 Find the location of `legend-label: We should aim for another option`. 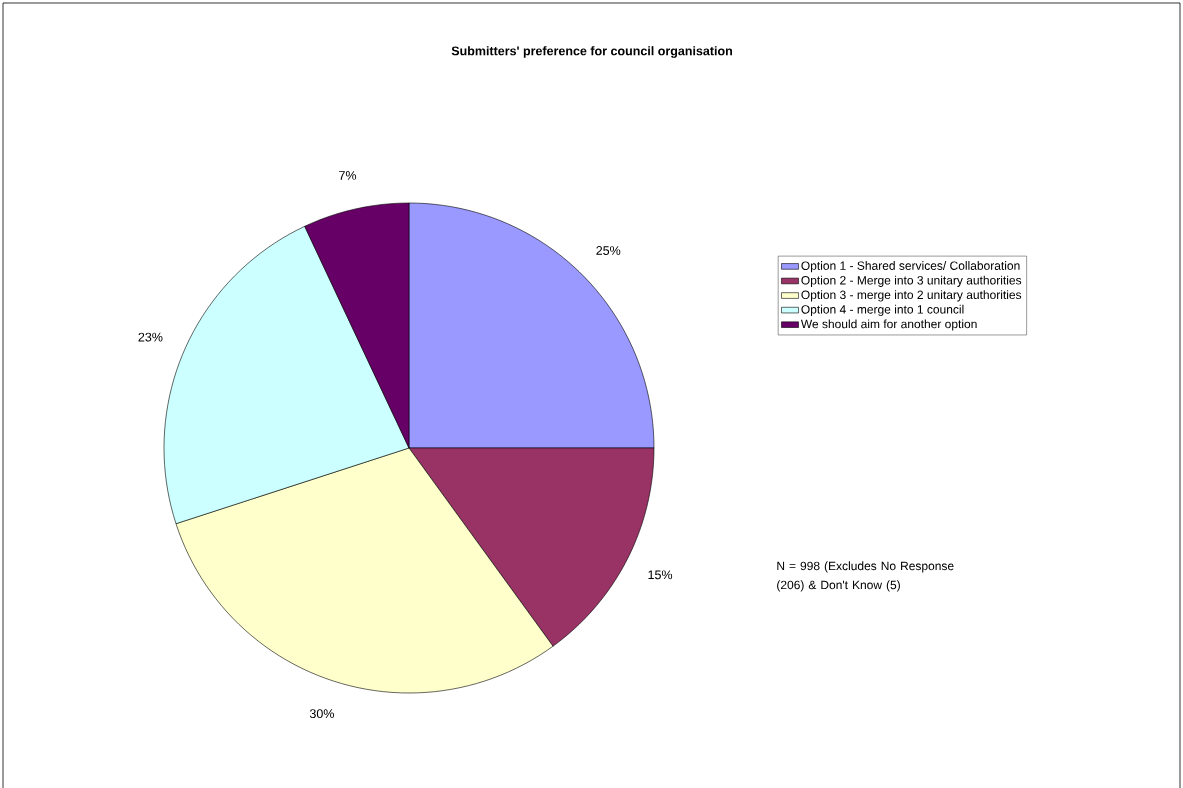

legend-label: We should aim for another option is located at coordinates (888, 325).